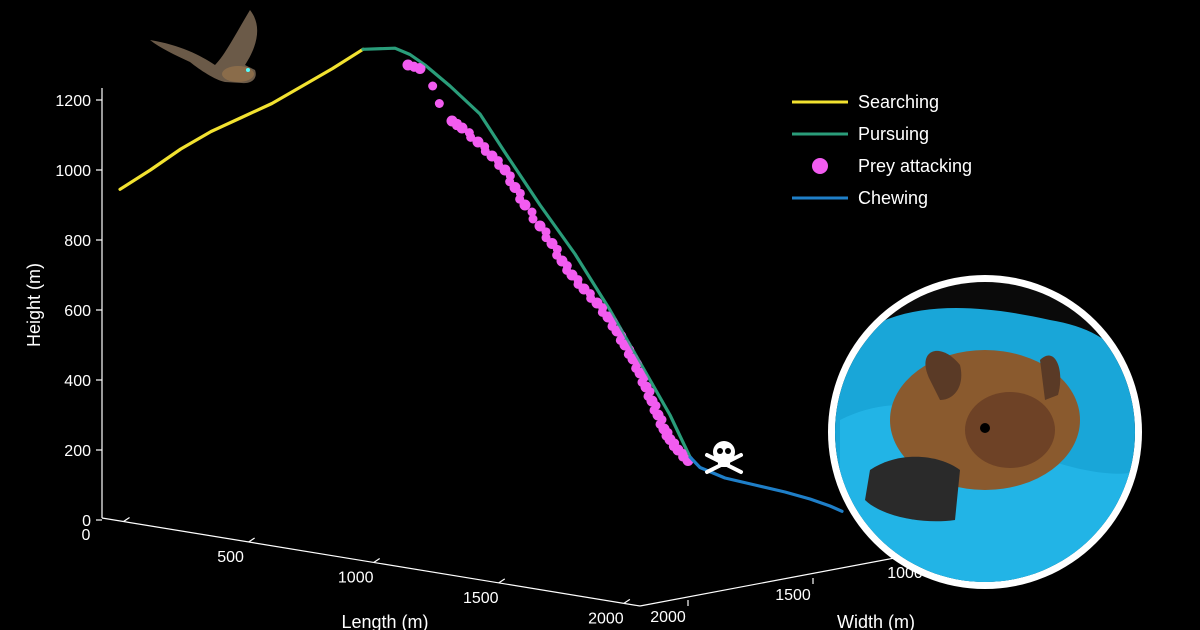 This screenshot has width=1200, height=630. Describe the element at coordinates (86, 521) in the screenshot. I see `y-tick-label: 0` at that location.